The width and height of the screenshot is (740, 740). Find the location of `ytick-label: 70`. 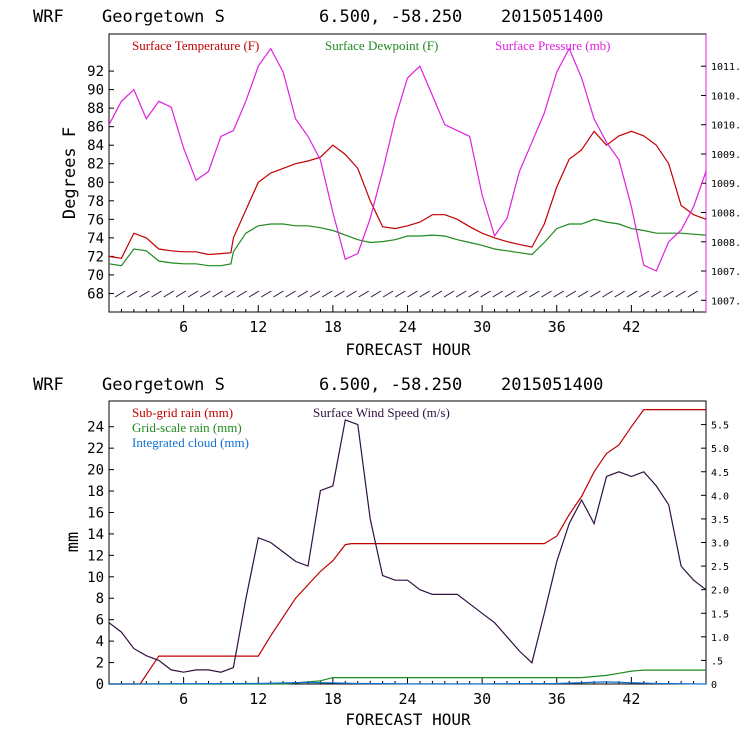

ytick-label: 70 is located at coordinates (95, 276).